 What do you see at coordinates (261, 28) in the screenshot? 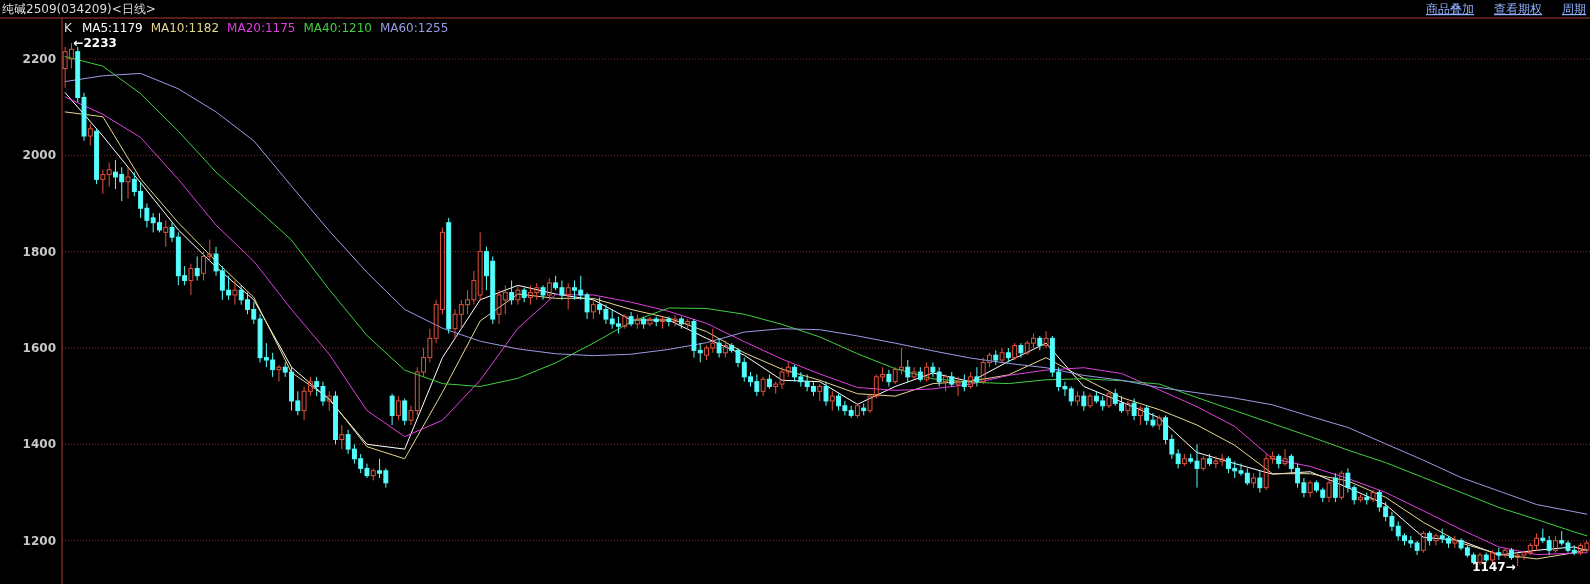
I see `text: MA20:1175` at bounding box center [261, 28].